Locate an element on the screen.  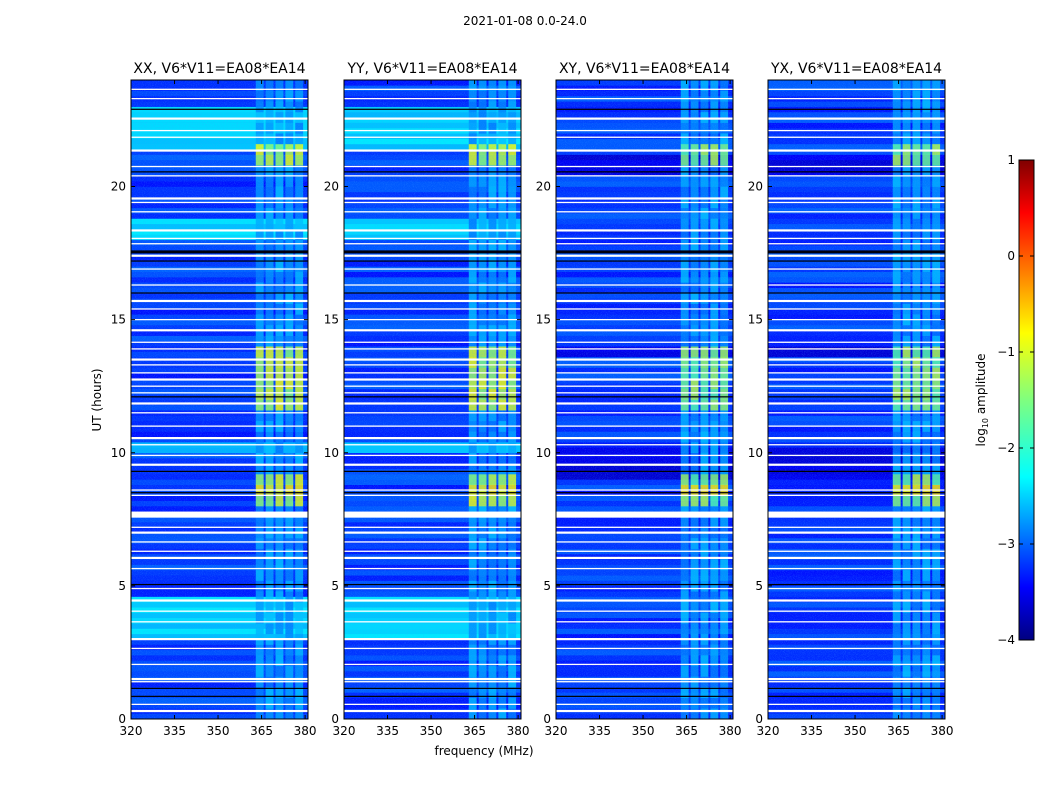
colorbar: 1 0 −1 −2 −3 −4 log10 amplitude is located at coordinates (1004, 400).